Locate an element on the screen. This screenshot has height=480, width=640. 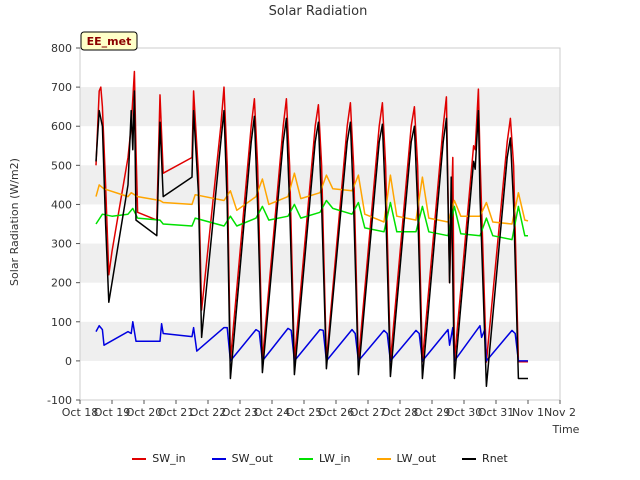
y-tick-label: 200 is located at coordinates (61, 283).